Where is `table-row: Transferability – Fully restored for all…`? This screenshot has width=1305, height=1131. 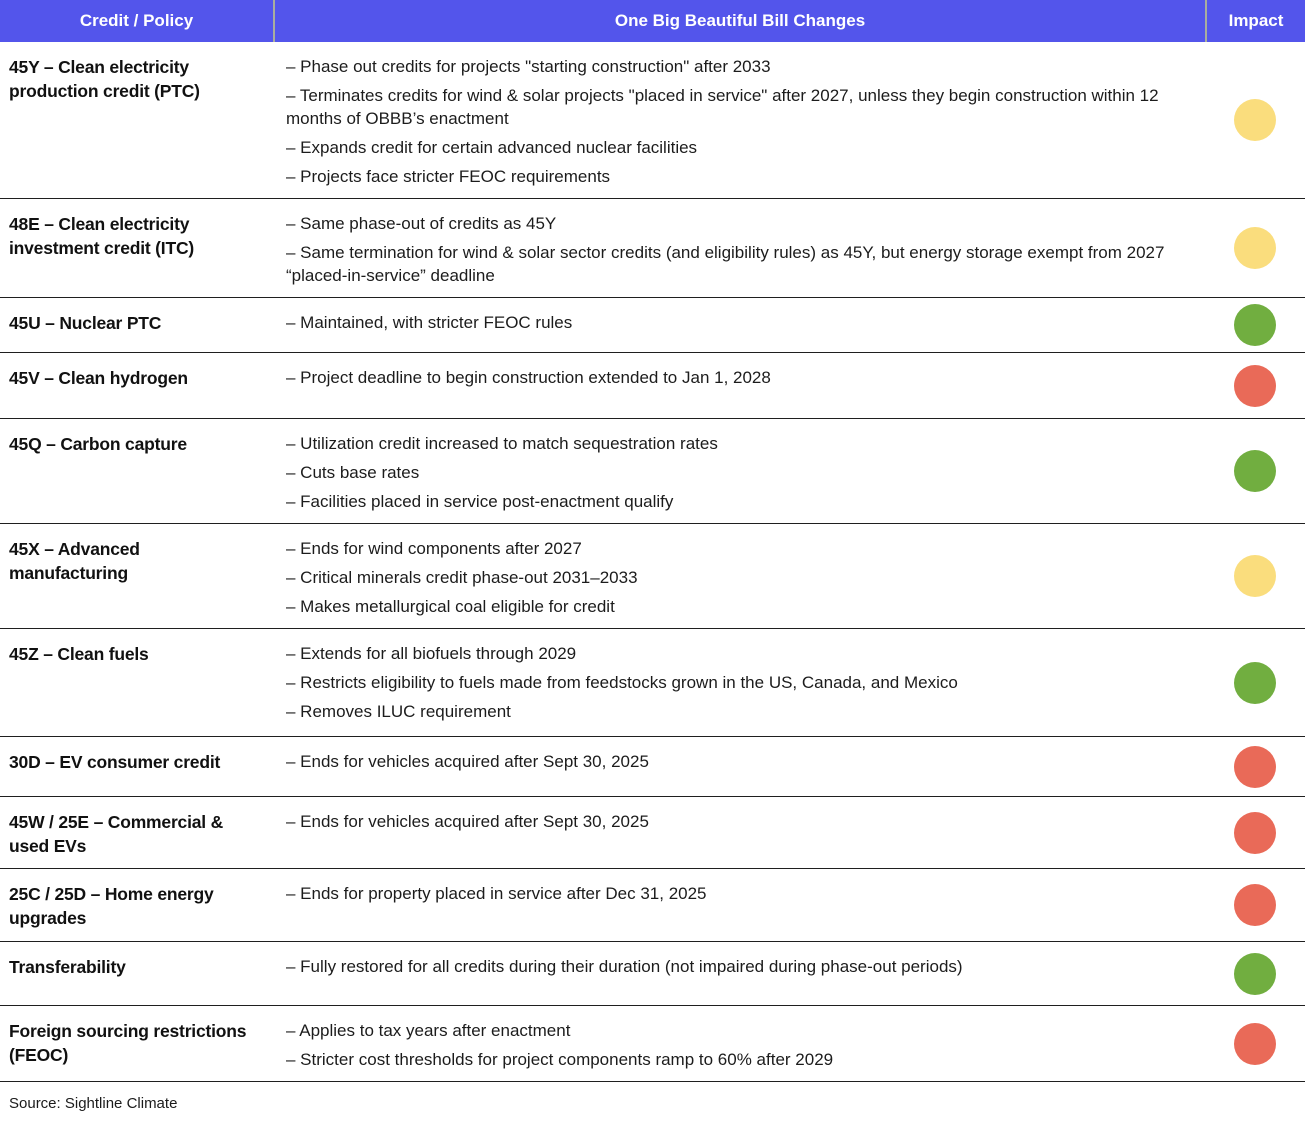 table-row: Transferability – Fully restored for all… is located at coordinates (652, 974).